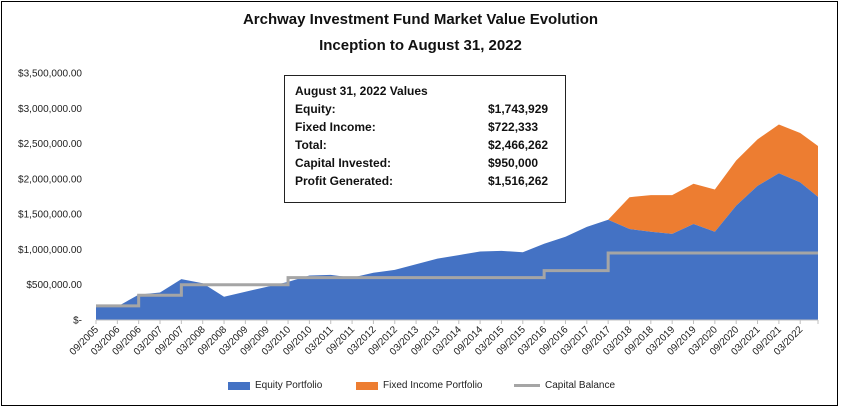  Describe the element at coordinates (315, 109) in the screenshot. I see `info-label: Equity:` at that location.